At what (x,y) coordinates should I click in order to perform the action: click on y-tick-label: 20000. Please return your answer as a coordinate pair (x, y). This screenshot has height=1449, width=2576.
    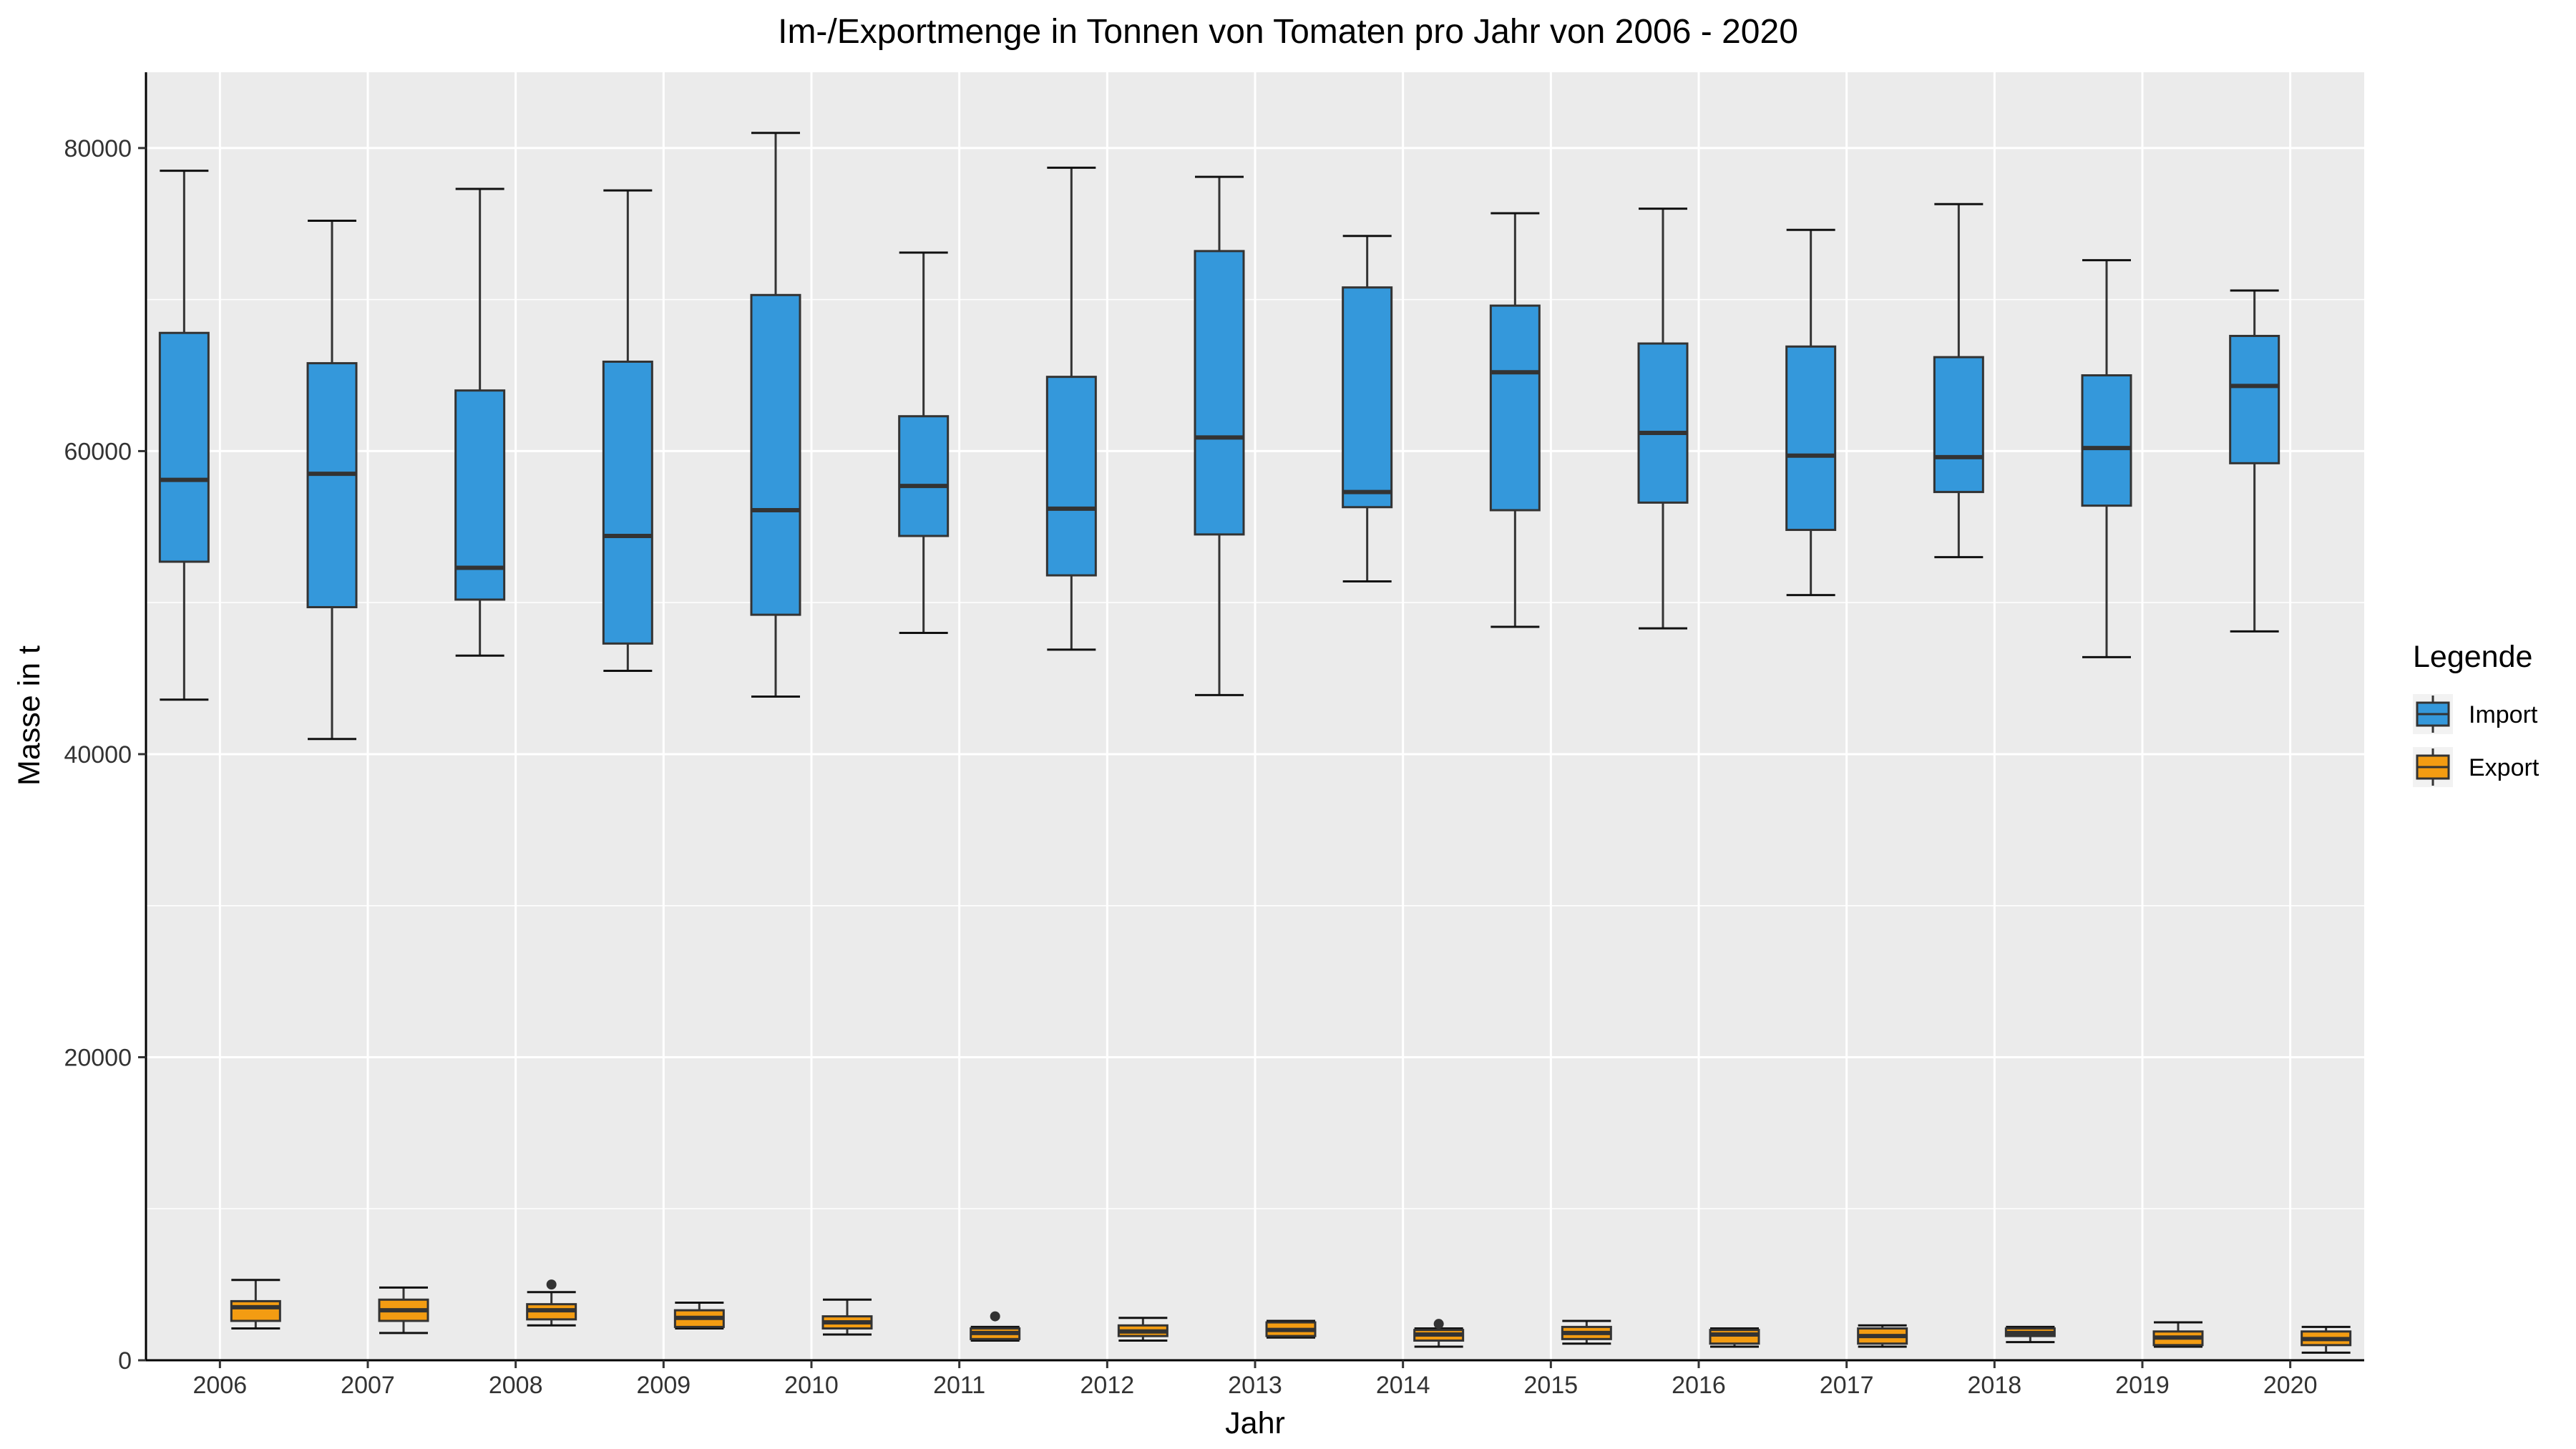
    Looking at the image, I should click on (98, 1057).